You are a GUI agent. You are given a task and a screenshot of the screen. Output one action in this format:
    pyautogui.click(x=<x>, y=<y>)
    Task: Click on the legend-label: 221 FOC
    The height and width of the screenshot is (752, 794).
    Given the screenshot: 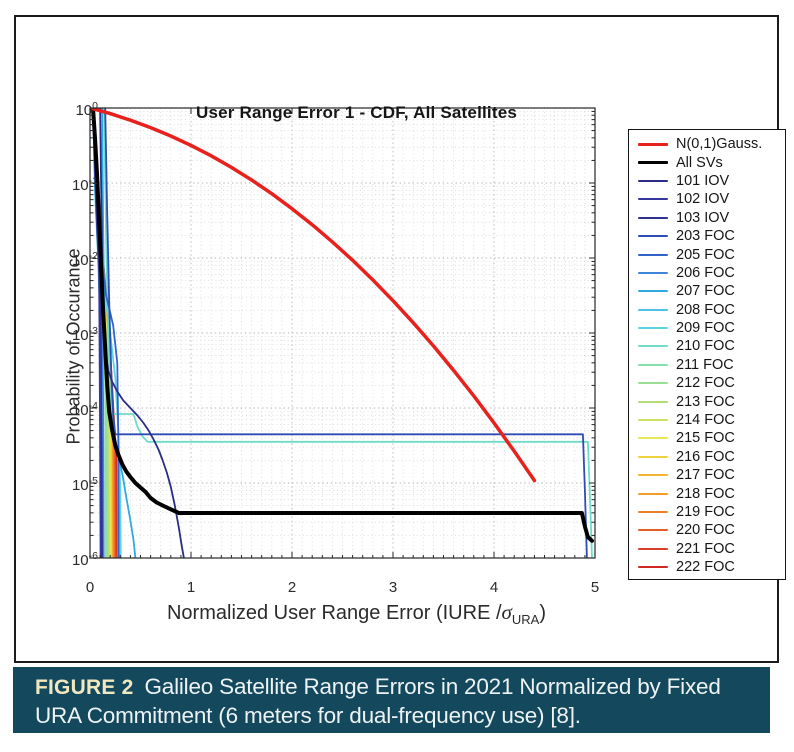 What is the action you would take?
    pyautogui.click(x=705, y=548)
    